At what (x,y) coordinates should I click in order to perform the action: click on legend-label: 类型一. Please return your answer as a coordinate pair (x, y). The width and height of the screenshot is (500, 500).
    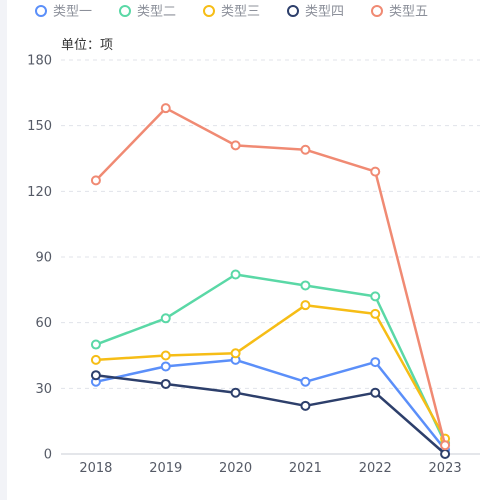
    Looking at the image, I should click on (72, 12).